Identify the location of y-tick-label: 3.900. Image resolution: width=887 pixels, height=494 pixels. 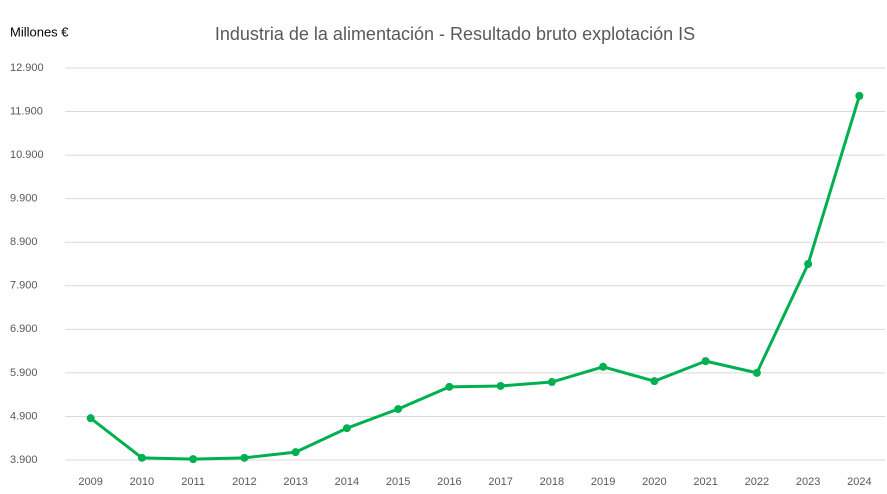
(24, 460).